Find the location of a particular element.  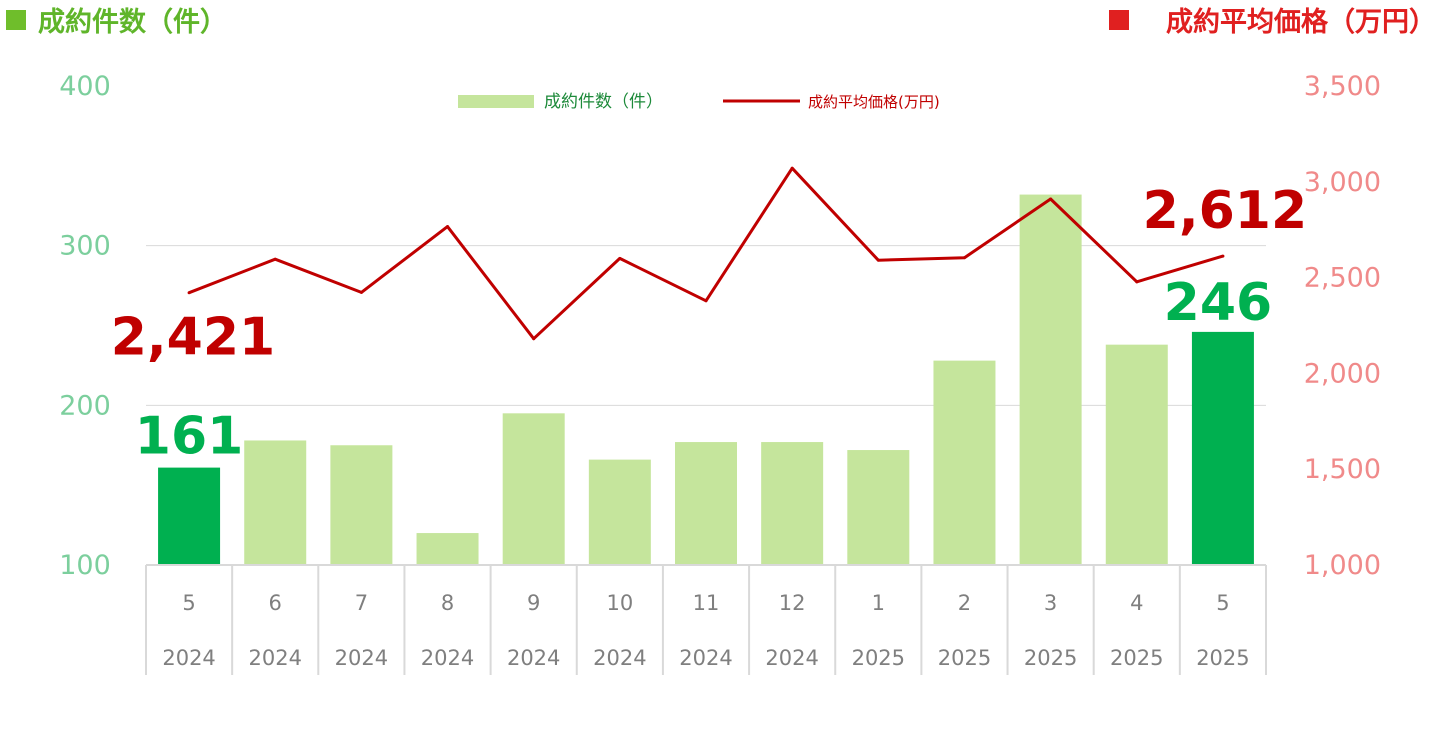

right-tick-label: 3,500 is located at coordinates (1342, 86).